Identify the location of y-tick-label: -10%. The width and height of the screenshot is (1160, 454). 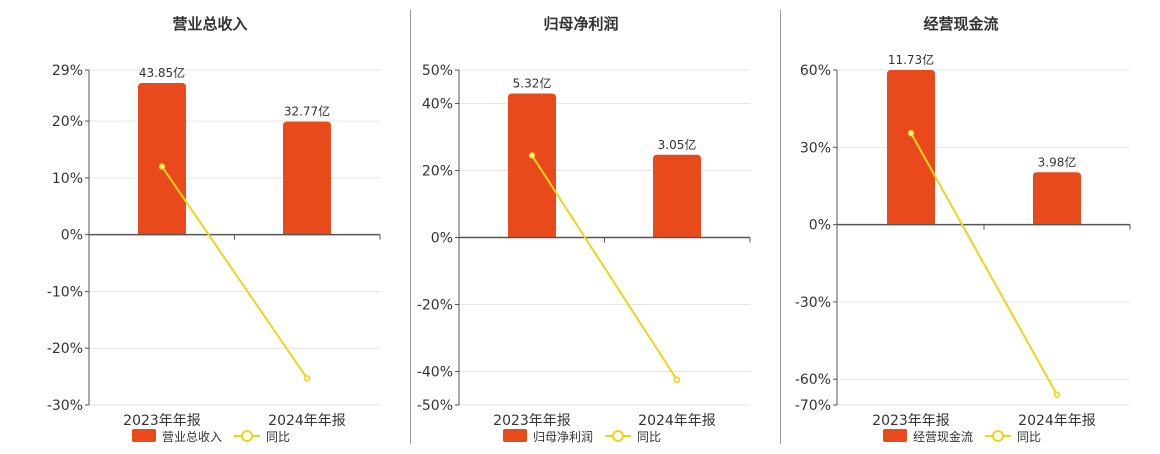
(65, 292).